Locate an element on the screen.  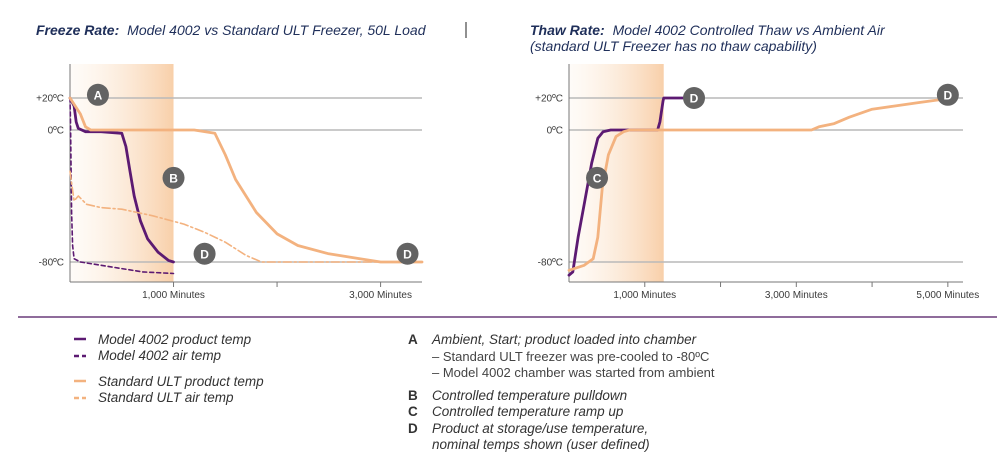
thaw-y-tick-label: 0ºC is located at coordinates (555, 131).